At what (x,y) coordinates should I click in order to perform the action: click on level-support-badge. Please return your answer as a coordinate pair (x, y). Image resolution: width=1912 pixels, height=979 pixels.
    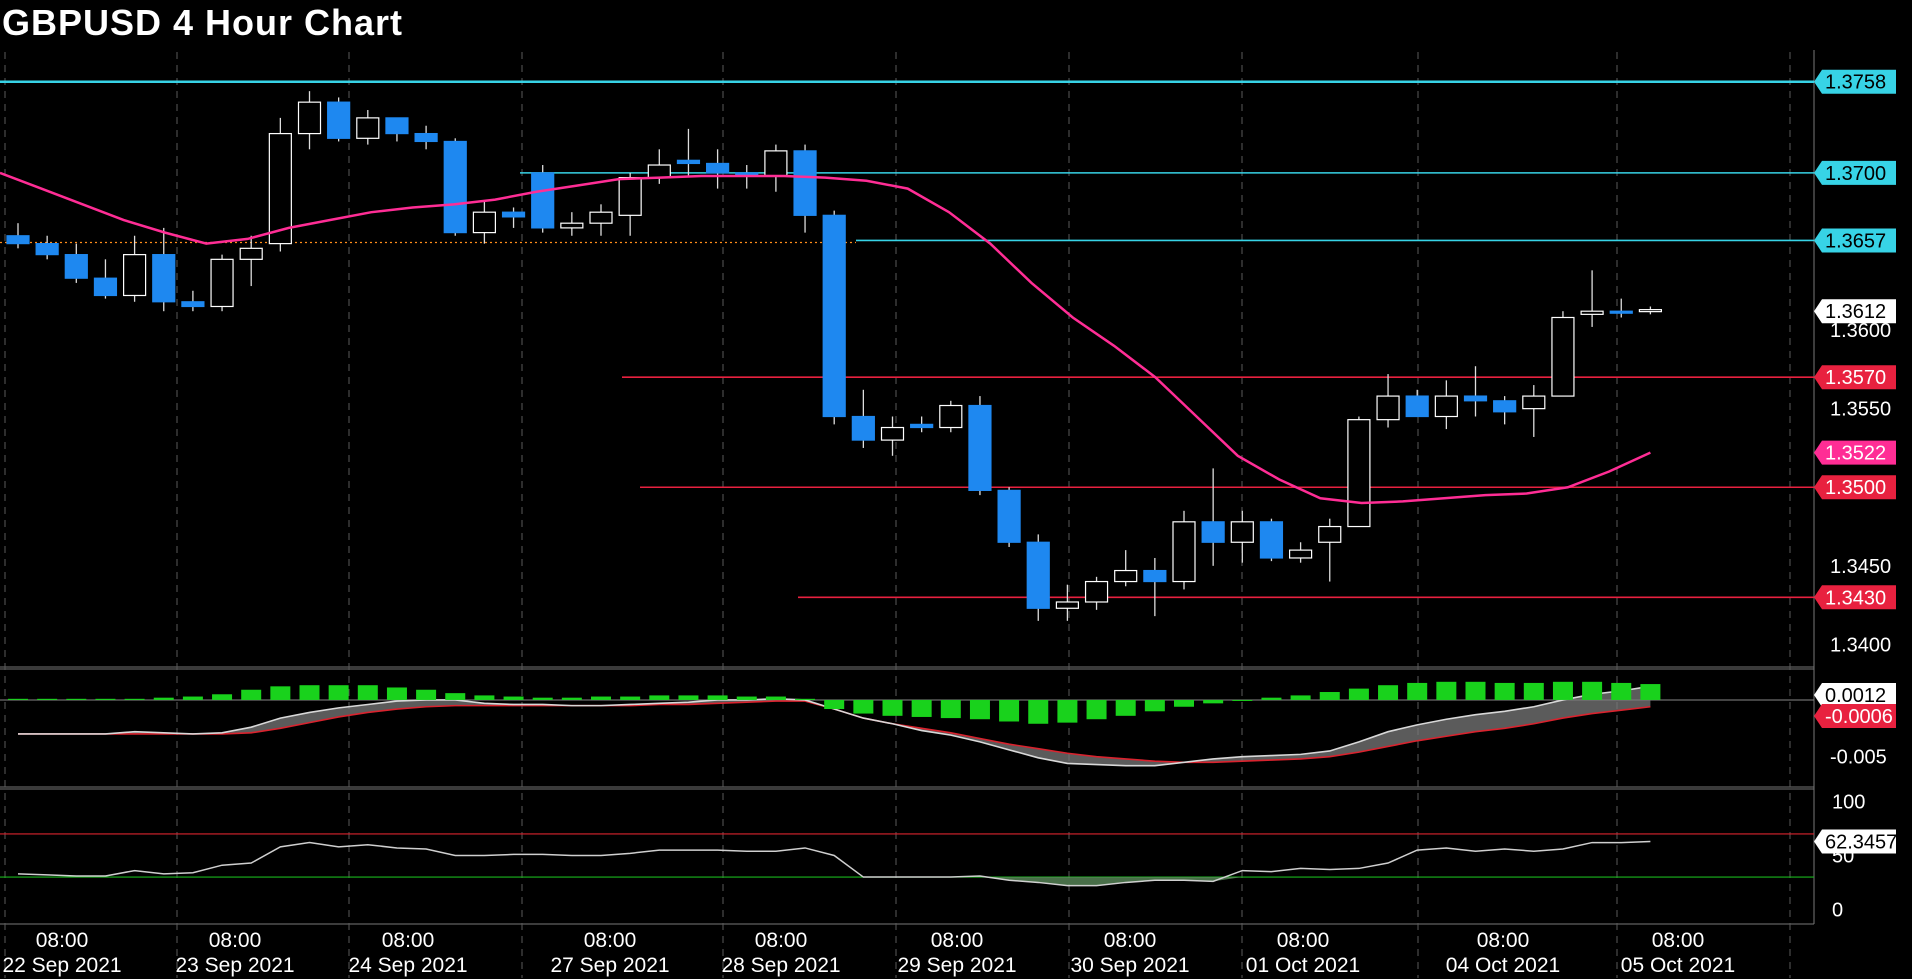
    Looking at the image, I should click on (1855, 377).